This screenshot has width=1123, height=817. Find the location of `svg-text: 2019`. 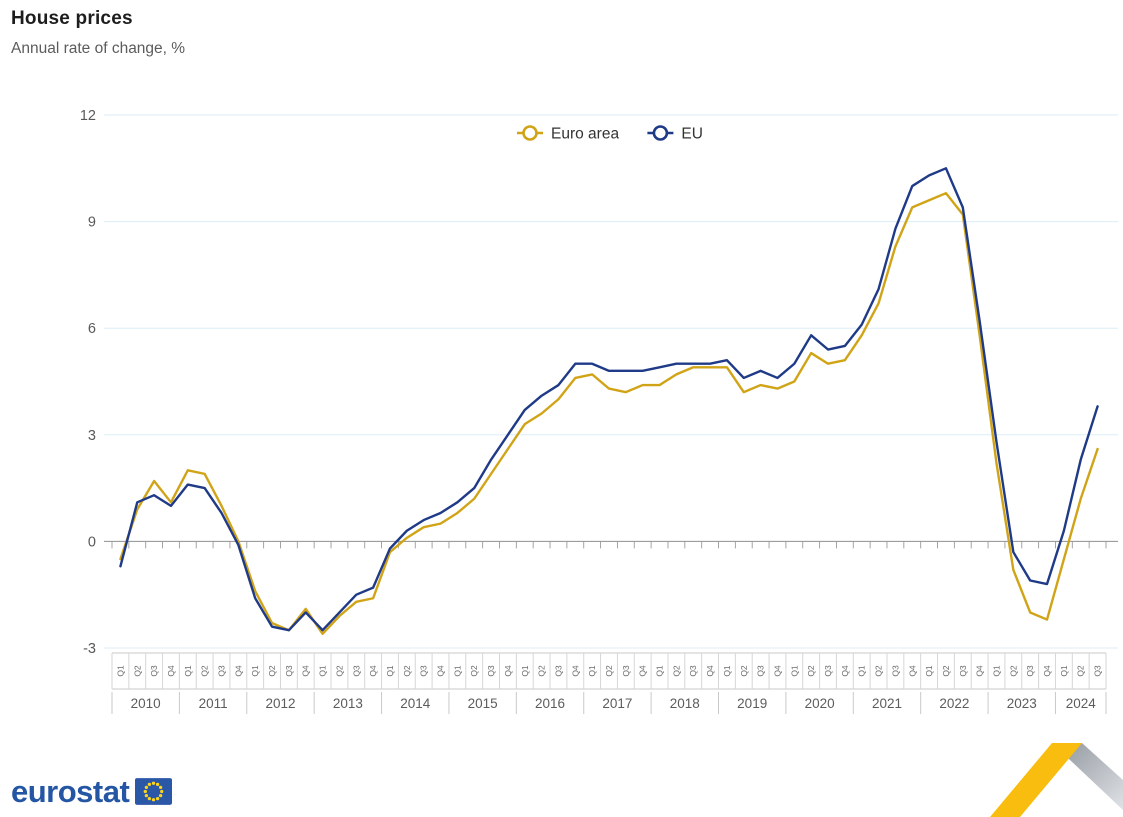

svg-text: 2019 is located at coordinates (752, 703).